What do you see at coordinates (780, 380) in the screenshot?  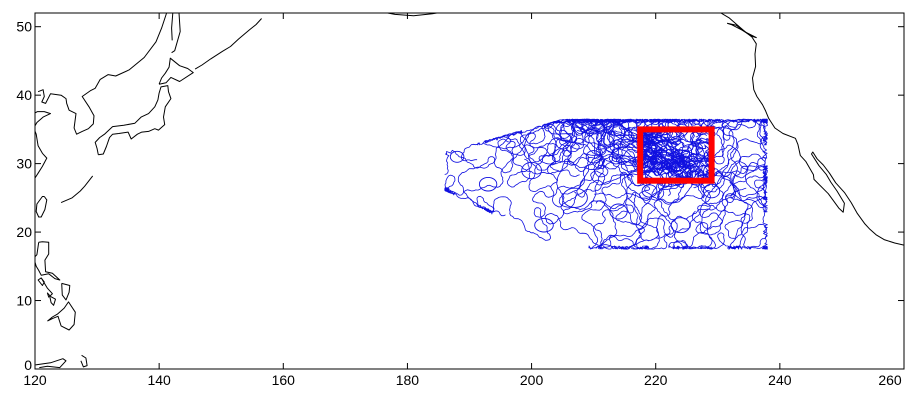 I see `x-tick-label-6: 240` at bounding box center [780, 380].